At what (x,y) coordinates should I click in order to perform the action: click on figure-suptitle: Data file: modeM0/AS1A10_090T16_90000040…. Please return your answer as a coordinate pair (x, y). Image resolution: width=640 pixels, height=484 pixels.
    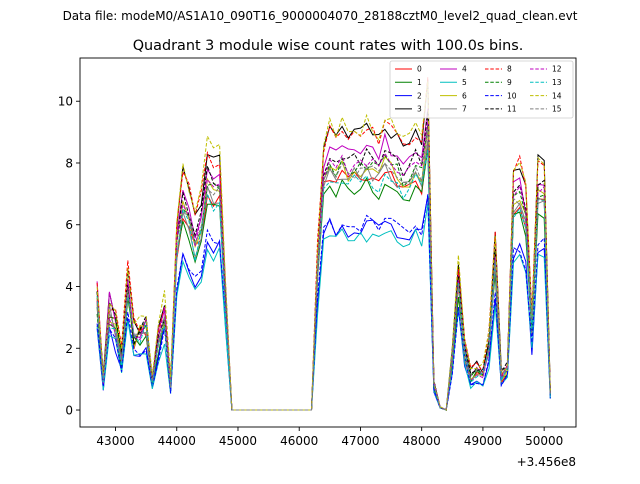
    Looking at the image, I should click on (320, 16).